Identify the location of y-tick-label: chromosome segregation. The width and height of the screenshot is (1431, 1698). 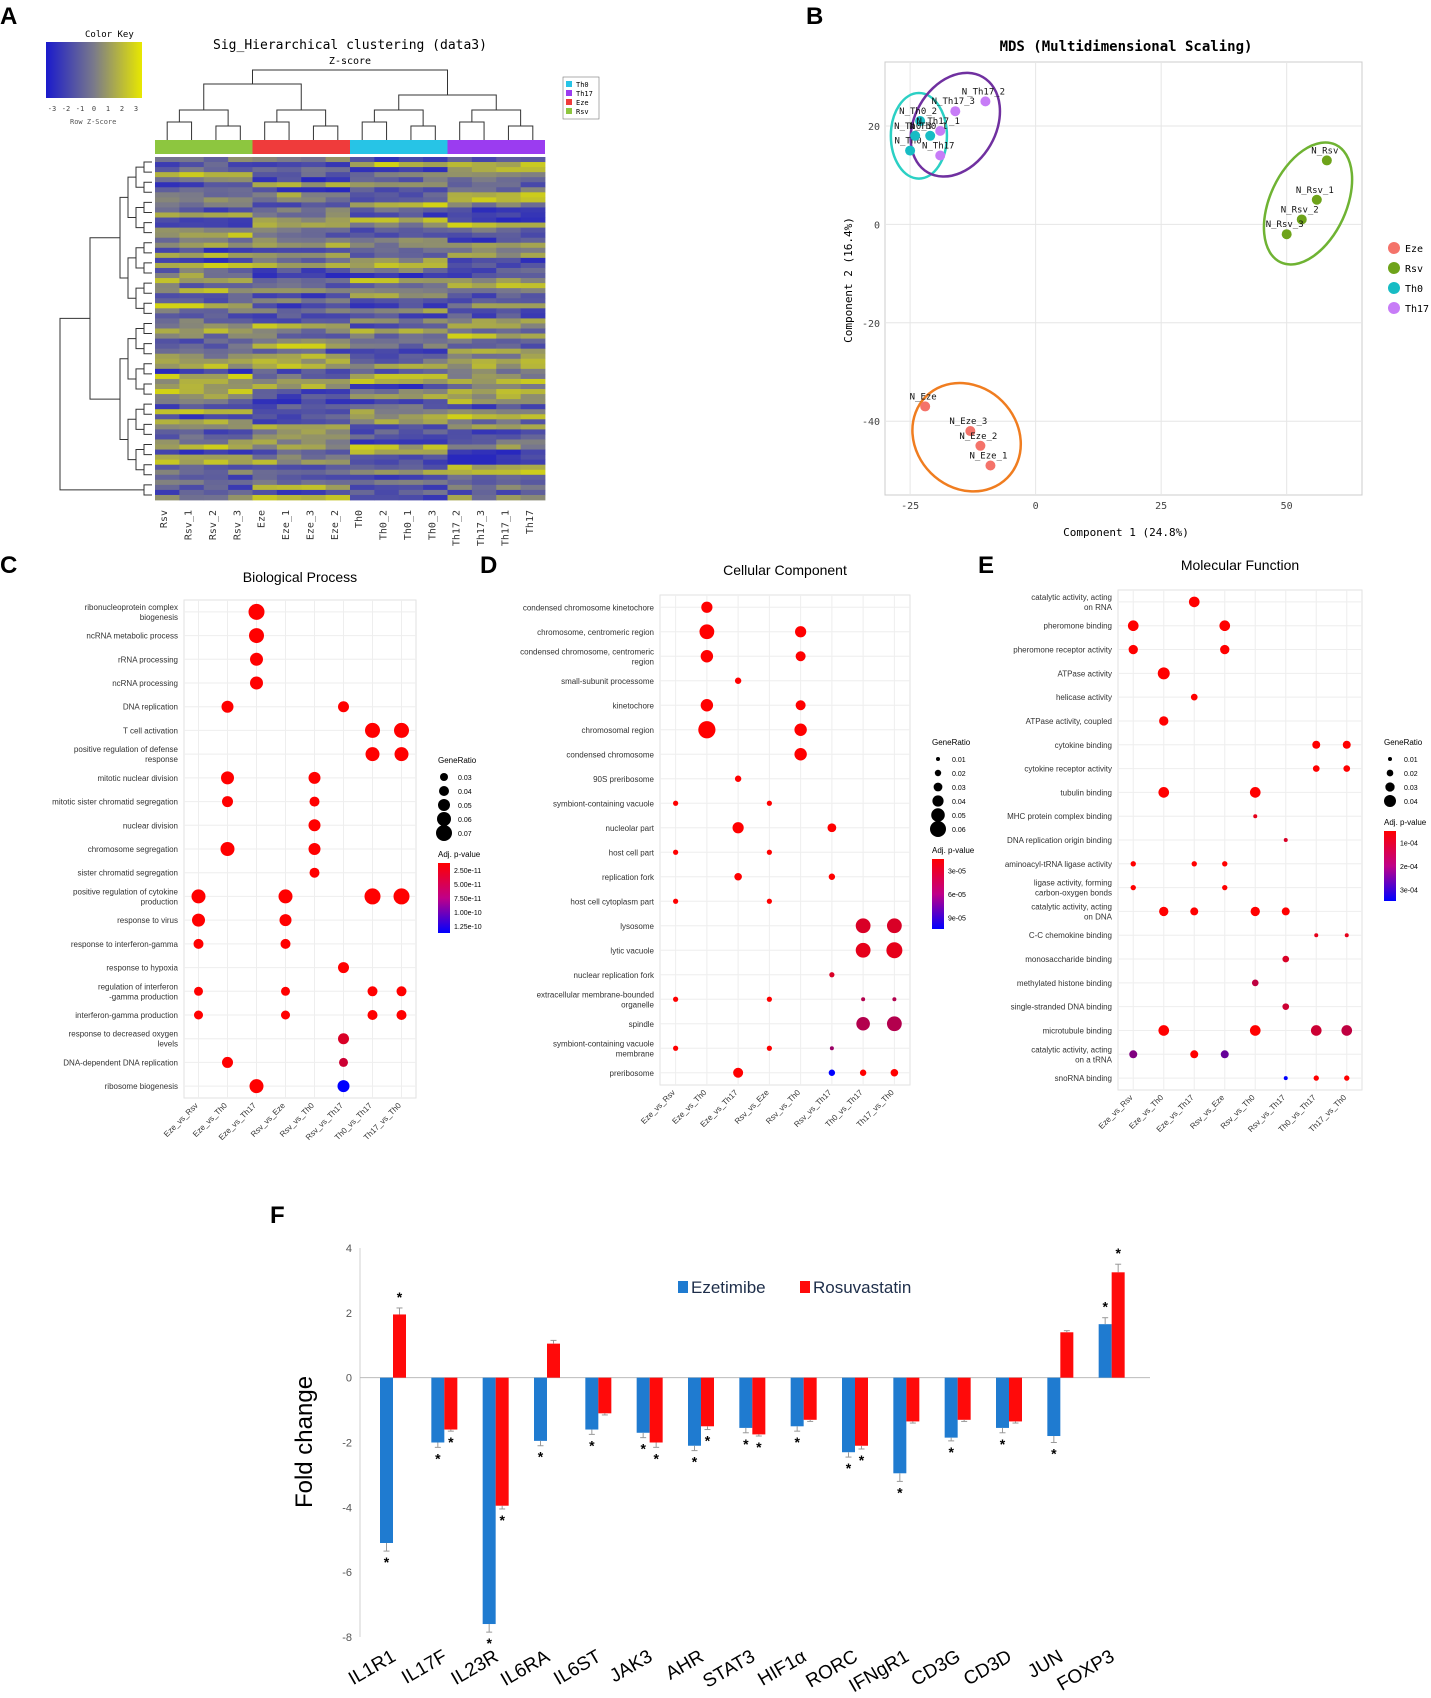
(133, 849).